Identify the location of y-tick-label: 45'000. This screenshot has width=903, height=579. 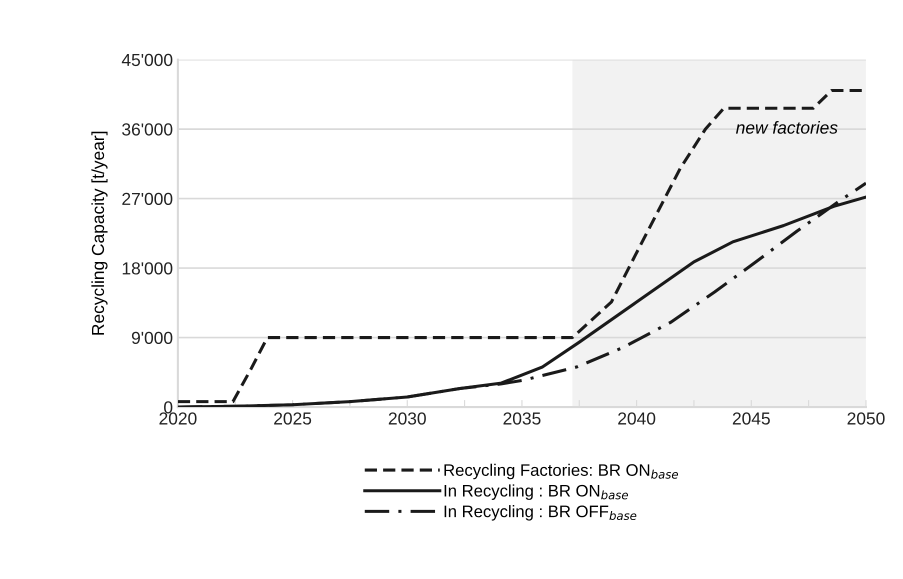
(147, 60).